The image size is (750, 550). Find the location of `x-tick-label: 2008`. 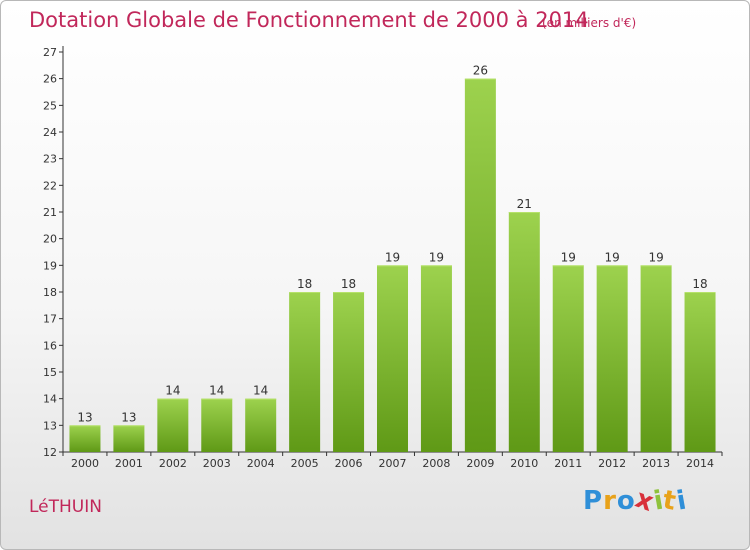

x-tick-label: 2008 is located at coordinates (436, 463).